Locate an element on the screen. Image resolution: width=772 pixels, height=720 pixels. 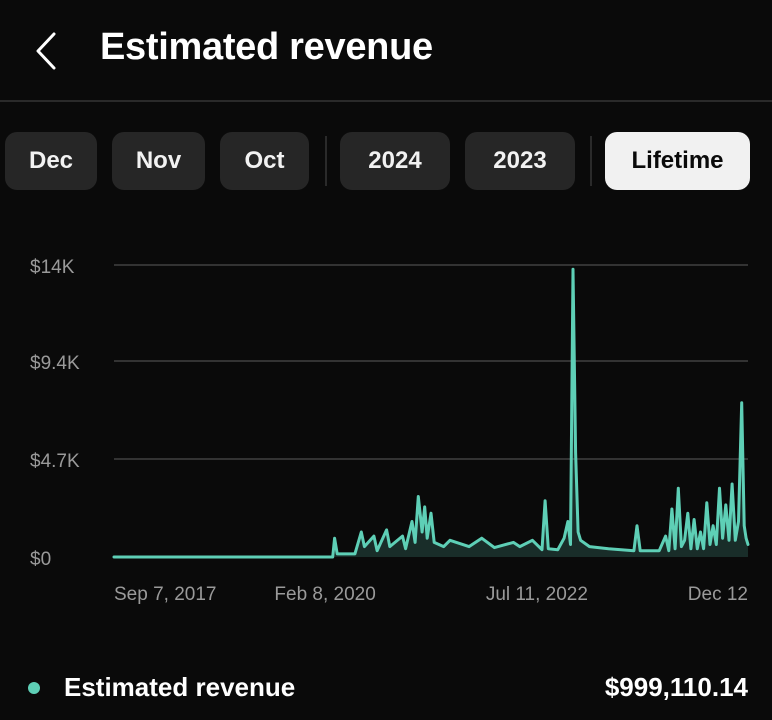
period-filter-bar: Dec Nov Oct 2024 2023 Lifetime is located at coordinates (386, 161).